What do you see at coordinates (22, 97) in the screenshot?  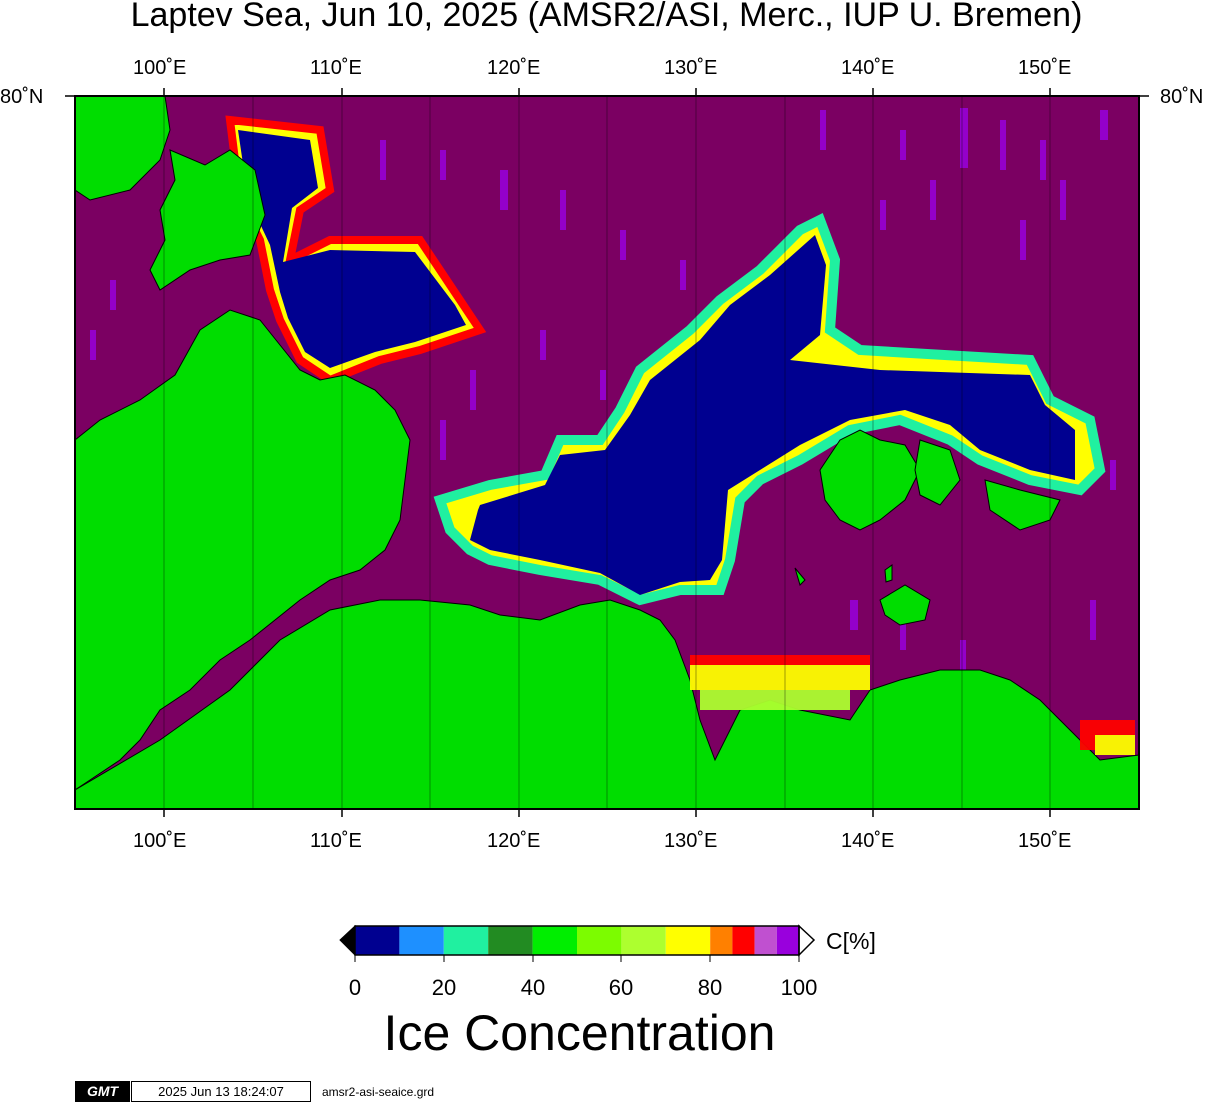 I see `lat-label-left: 80˚N` at bounding box center [22, 97].